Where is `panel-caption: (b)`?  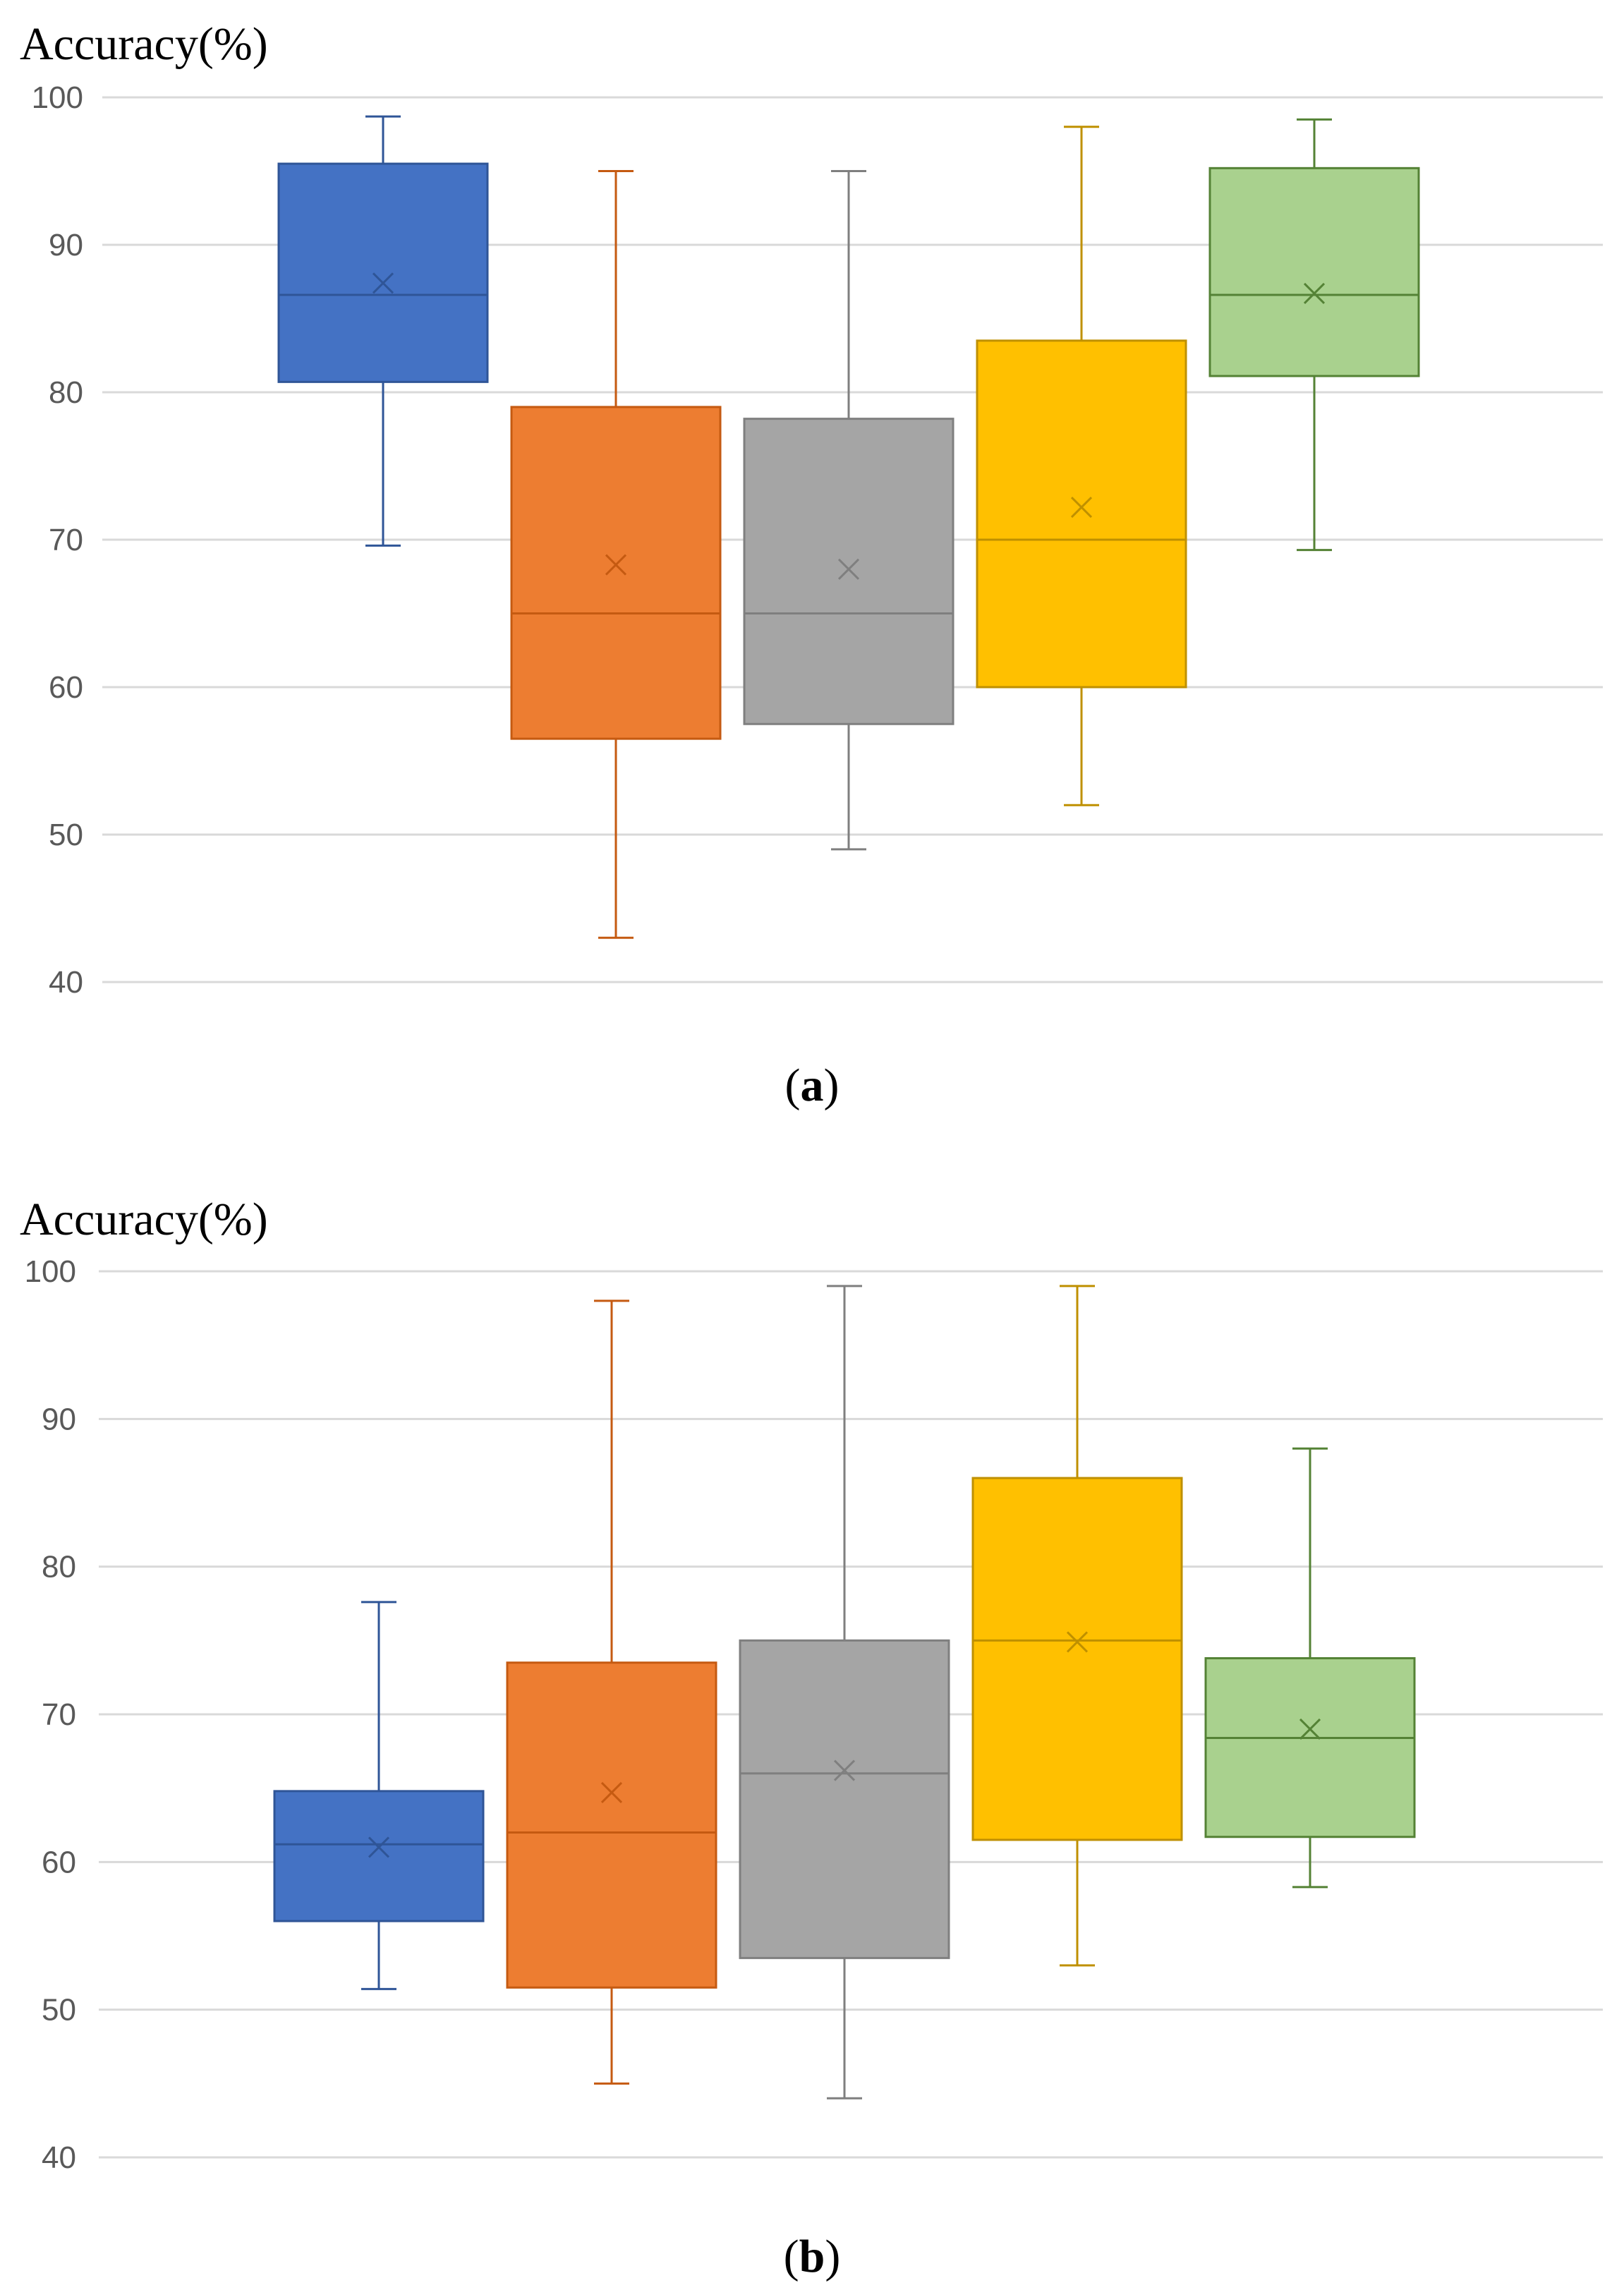
panel-caption: (b) is located at coordinates (813, 2256).